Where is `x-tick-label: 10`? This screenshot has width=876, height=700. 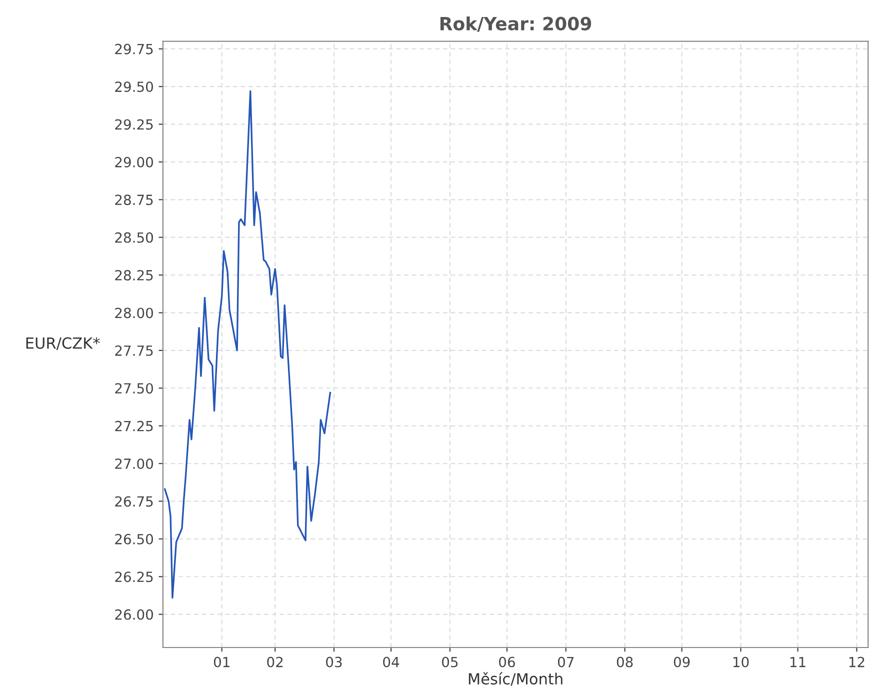 x-tick-label: 10 is located at coordinates (741, 662).